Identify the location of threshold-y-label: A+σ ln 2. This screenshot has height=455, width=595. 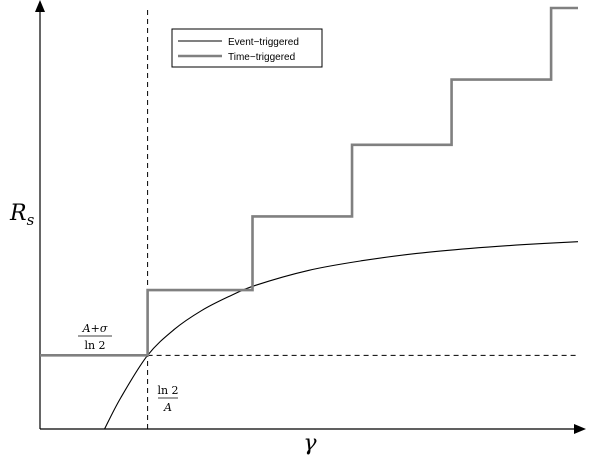
(95, 337).